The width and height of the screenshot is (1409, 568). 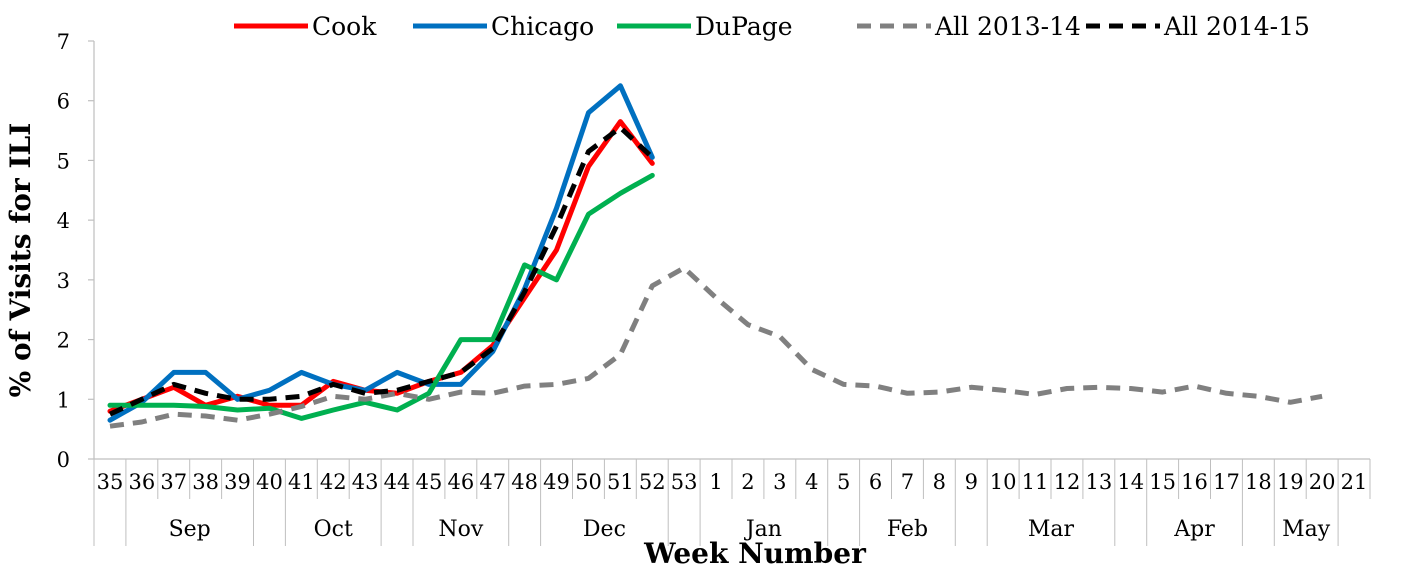 I want to click on y-tick-label: 2, so click(x=63, y=341).